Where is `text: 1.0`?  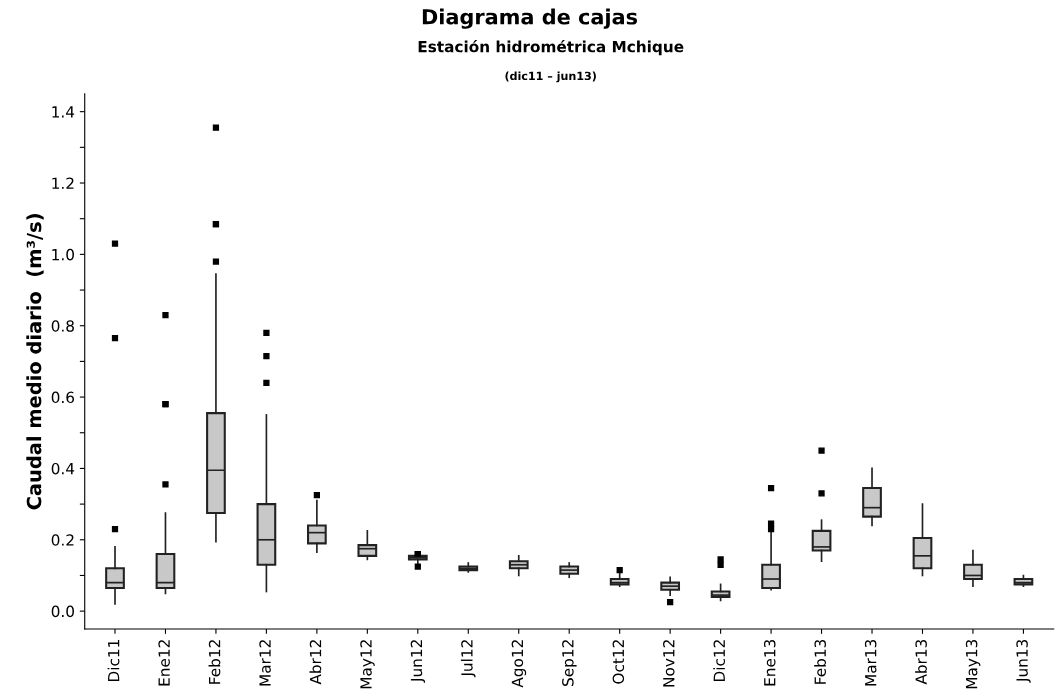
text: 1.0 is located at coordinates (63, 254).